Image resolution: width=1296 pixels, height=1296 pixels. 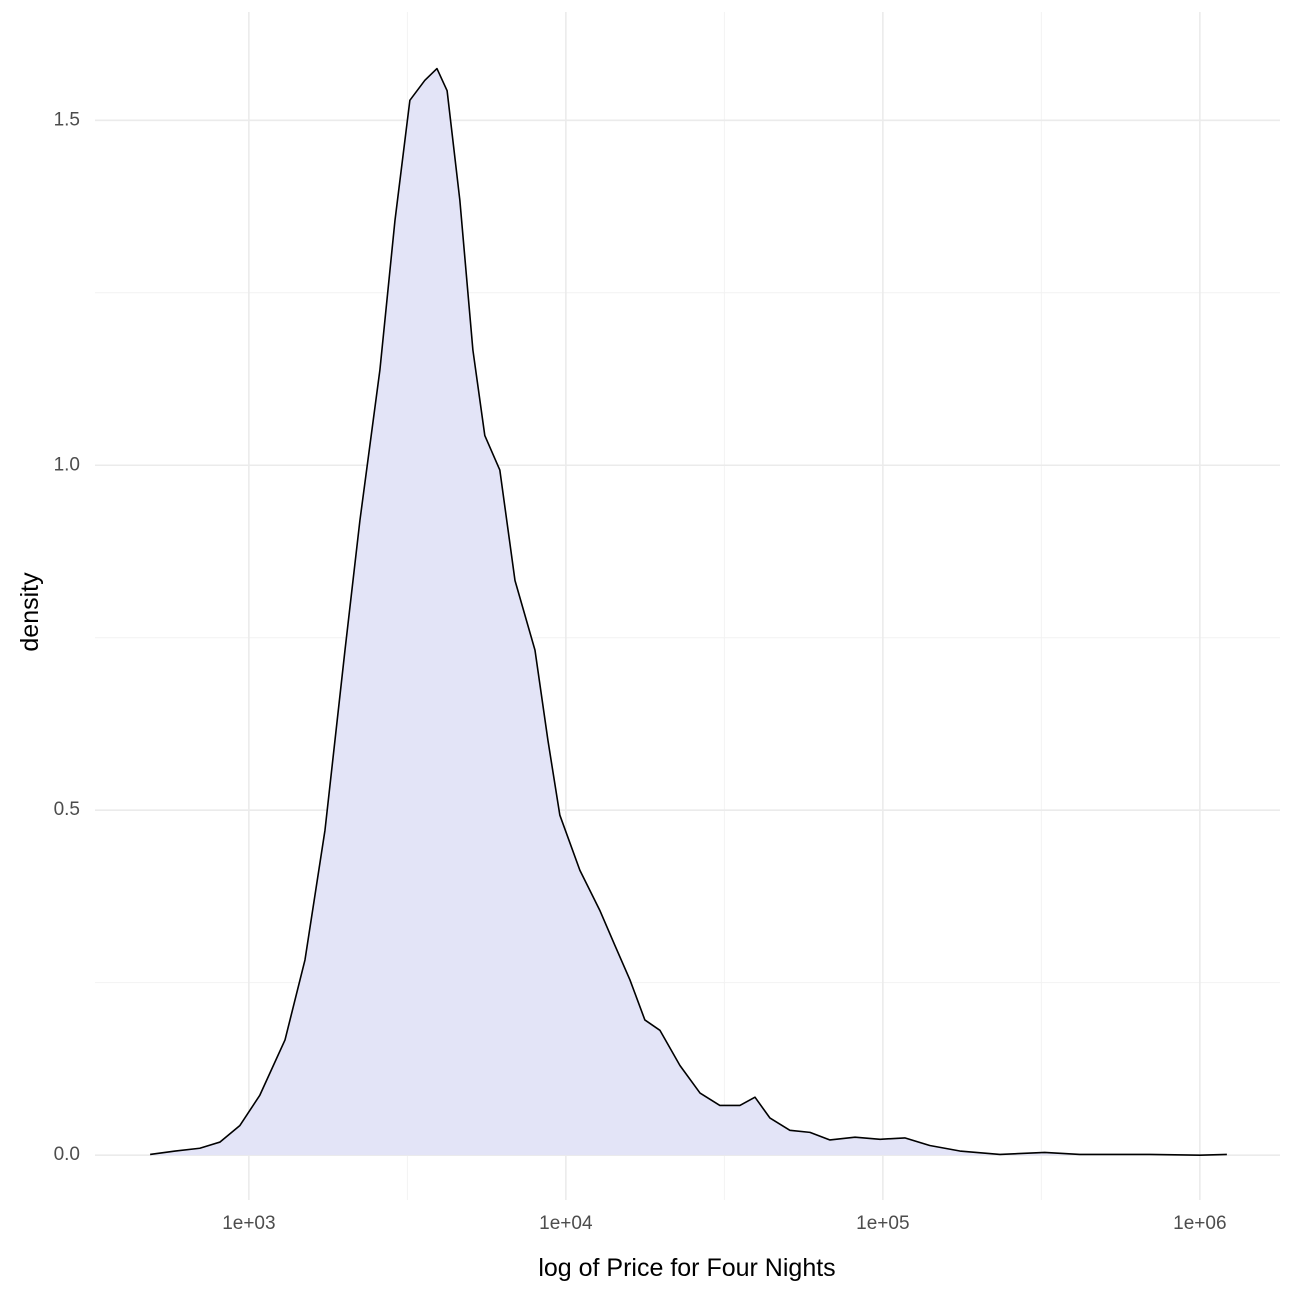 I want to click on y-axis-title: density, so click(x=30, y=612).